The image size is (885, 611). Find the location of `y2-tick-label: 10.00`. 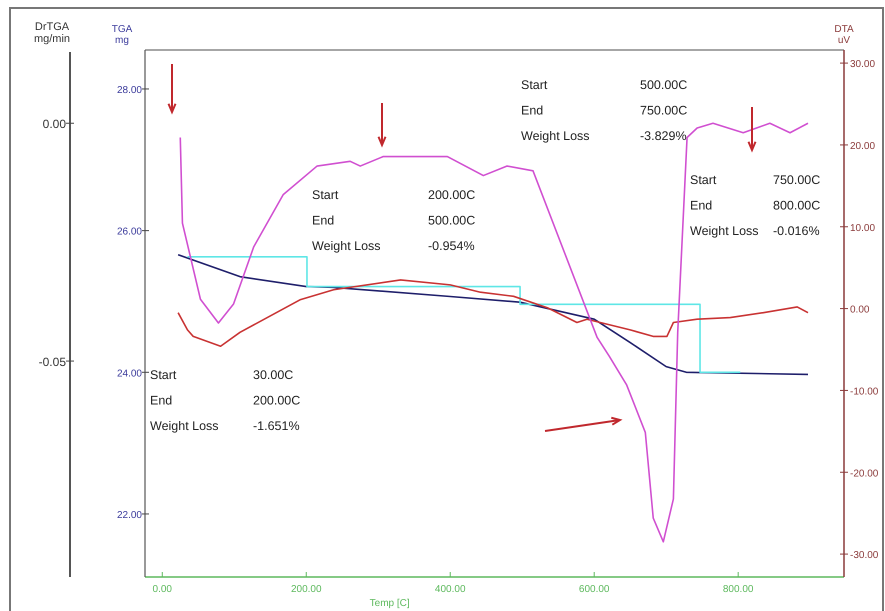

y2-tick-label: 10.00 is located at coordinates (863, 228).